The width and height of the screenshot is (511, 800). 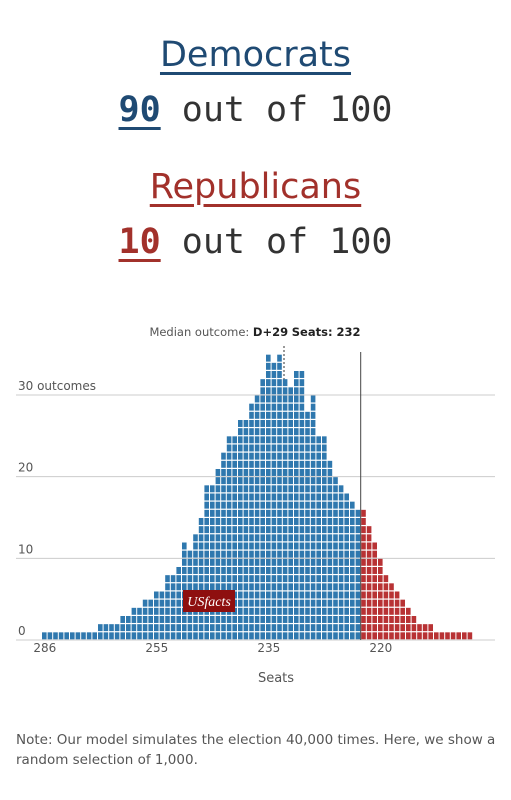 I want to click on party-label: Republicans, so click(x=255, y=187).